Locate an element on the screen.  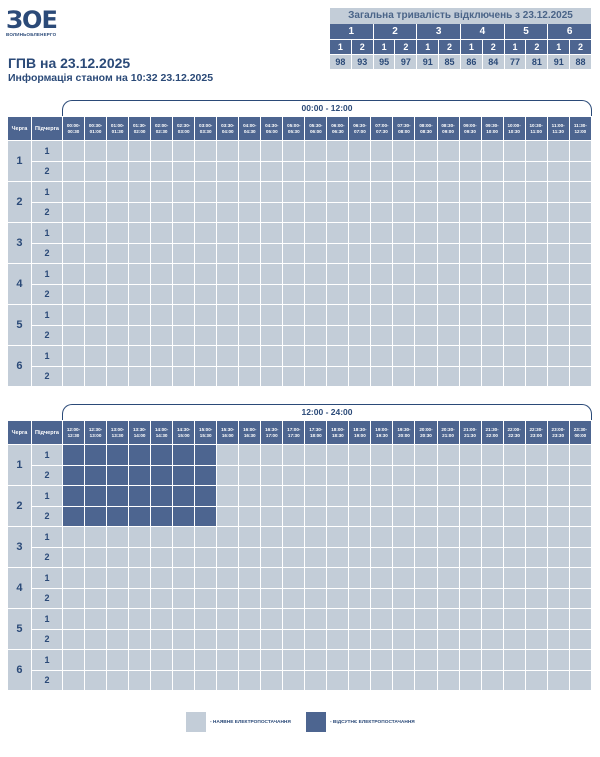
time-slot-header: 11:30-12:00 is located at coordinates (580, 128).